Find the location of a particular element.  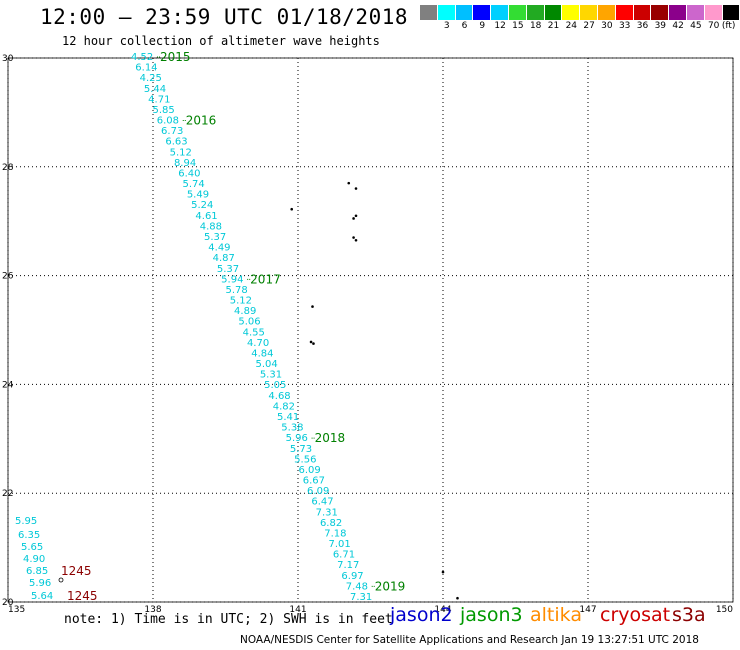

swh-value-west: 5.65 is located at coordinates (32, 547).